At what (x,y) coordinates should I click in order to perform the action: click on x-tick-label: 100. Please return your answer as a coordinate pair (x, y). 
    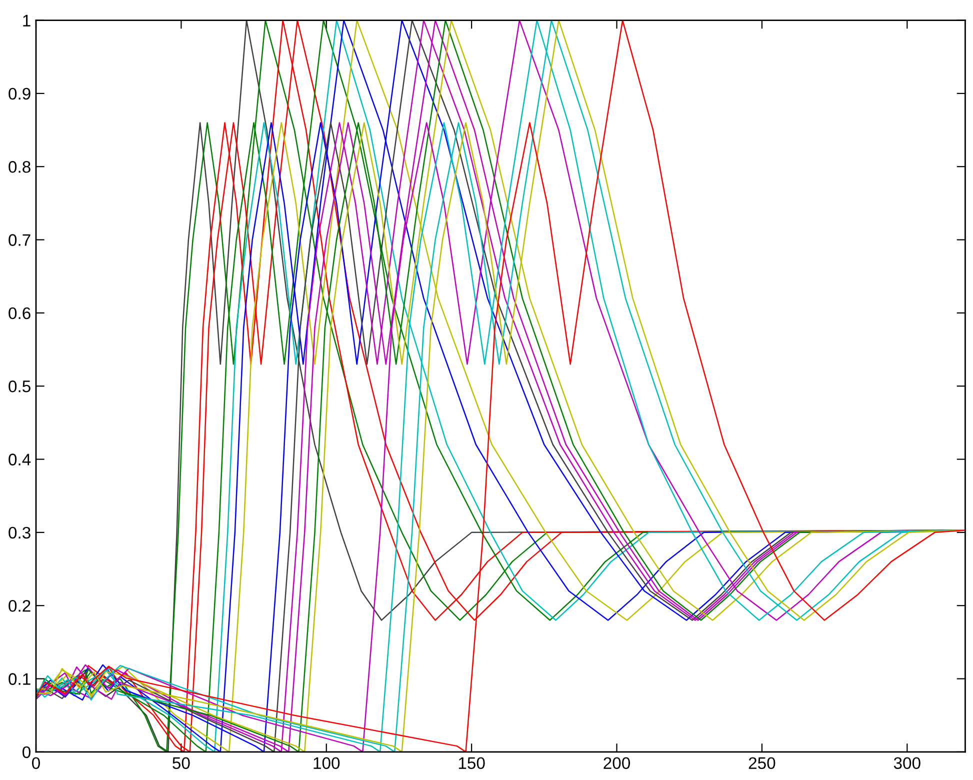
    Looking at the image, I should click on (327, 763).